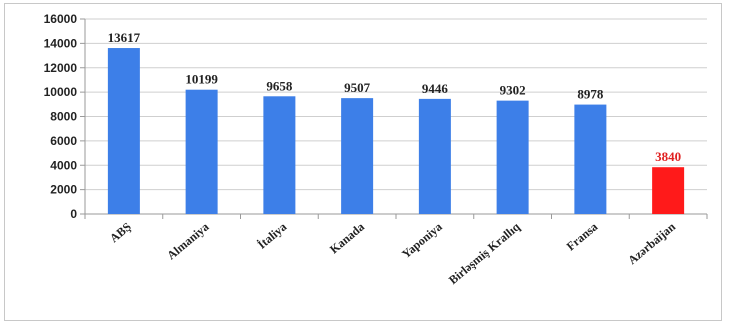 Image resolution: width=729 pixels, height=327 pixels. What do you see at coordinates (279, 85) in the screenshot?
I see `data-label-2: 9658` at bounding box center [279, 85].